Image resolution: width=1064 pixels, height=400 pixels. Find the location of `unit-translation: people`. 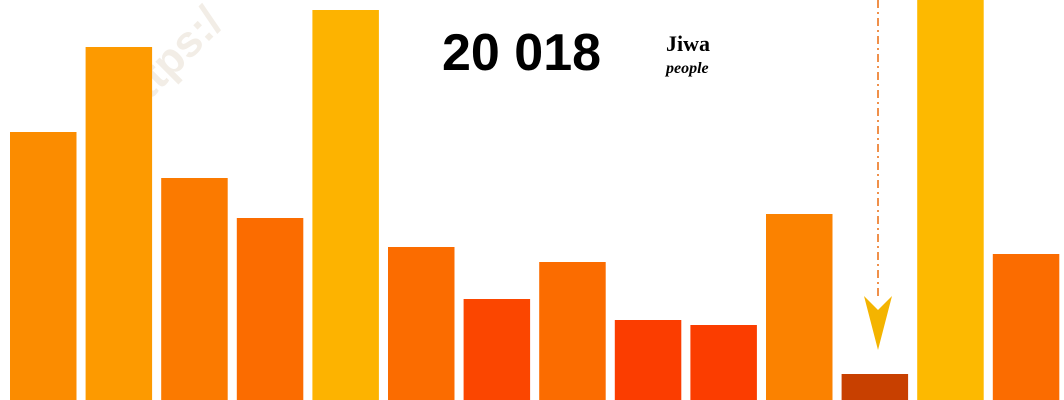

unit-translation: people is located at coordinates (686, 68).